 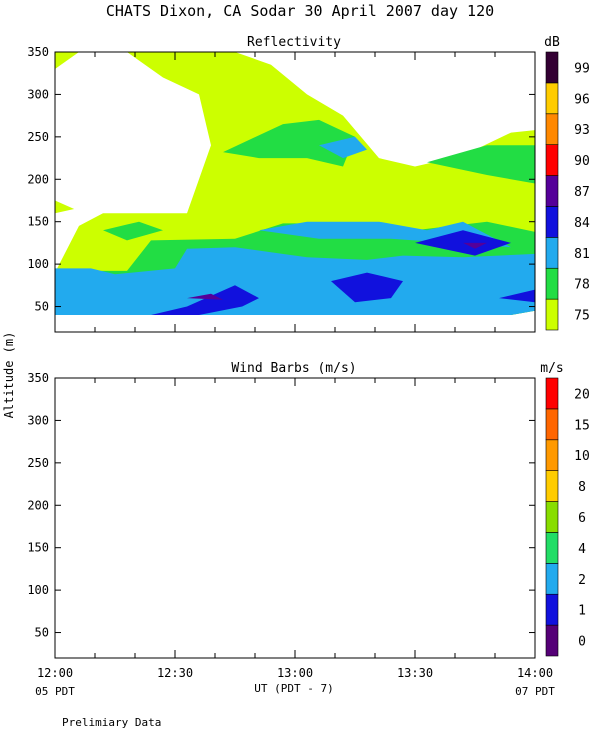 I want to click on colorbar-label: 4, so click(x=582, y=549).